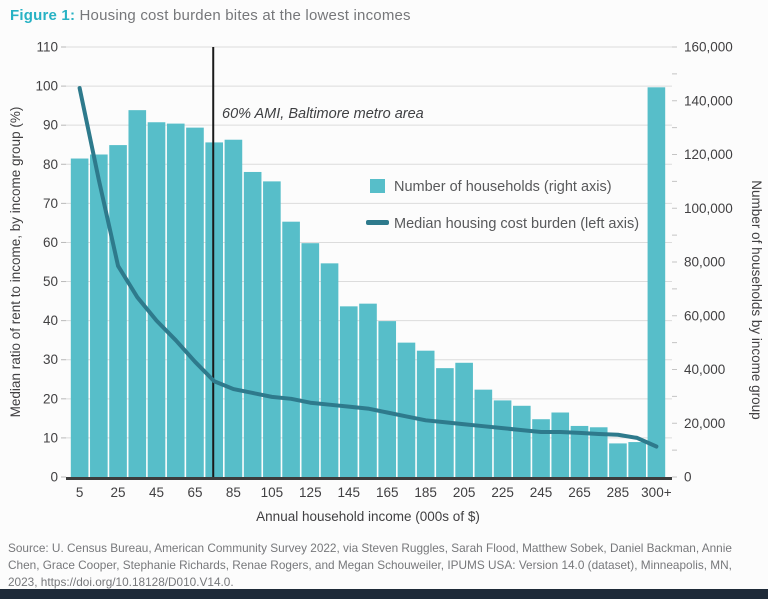 This screenshot has width=768, height=599. Describe the element at coordinates (50, 281) in the screenshot. I see `left-tick-label: 50` at that location.